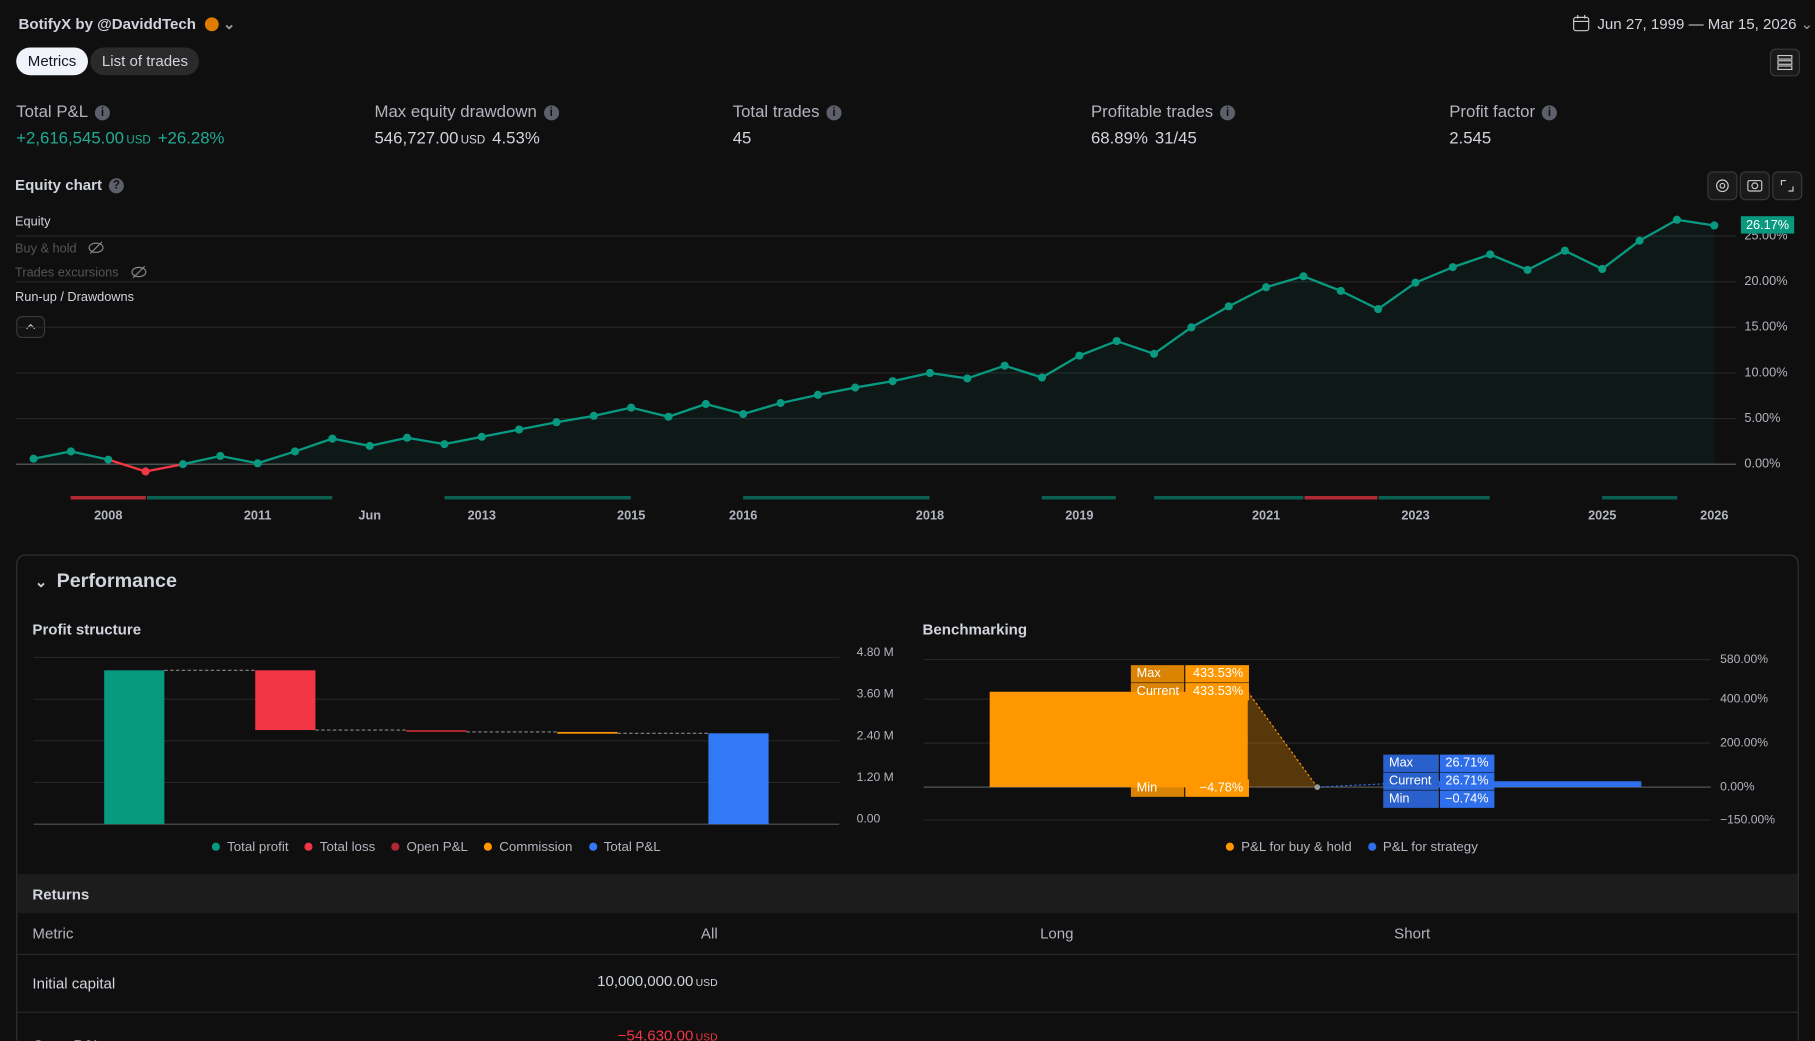 This screenshot has width=1815, height=1041. What do you see at coordinates (1371, 846) in the screenshot?
I see `legend-dot` at bounding box center [1371, 846].